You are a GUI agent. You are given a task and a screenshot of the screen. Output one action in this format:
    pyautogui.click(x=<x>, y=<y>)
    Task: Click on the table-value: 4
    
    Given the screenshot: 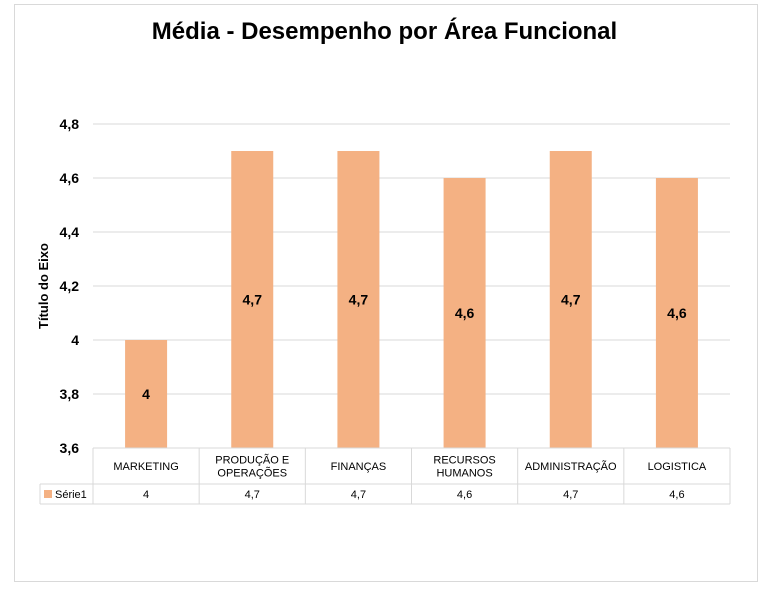 What is the action you would take?
    pyautogui.click(x=146, y=495)
    